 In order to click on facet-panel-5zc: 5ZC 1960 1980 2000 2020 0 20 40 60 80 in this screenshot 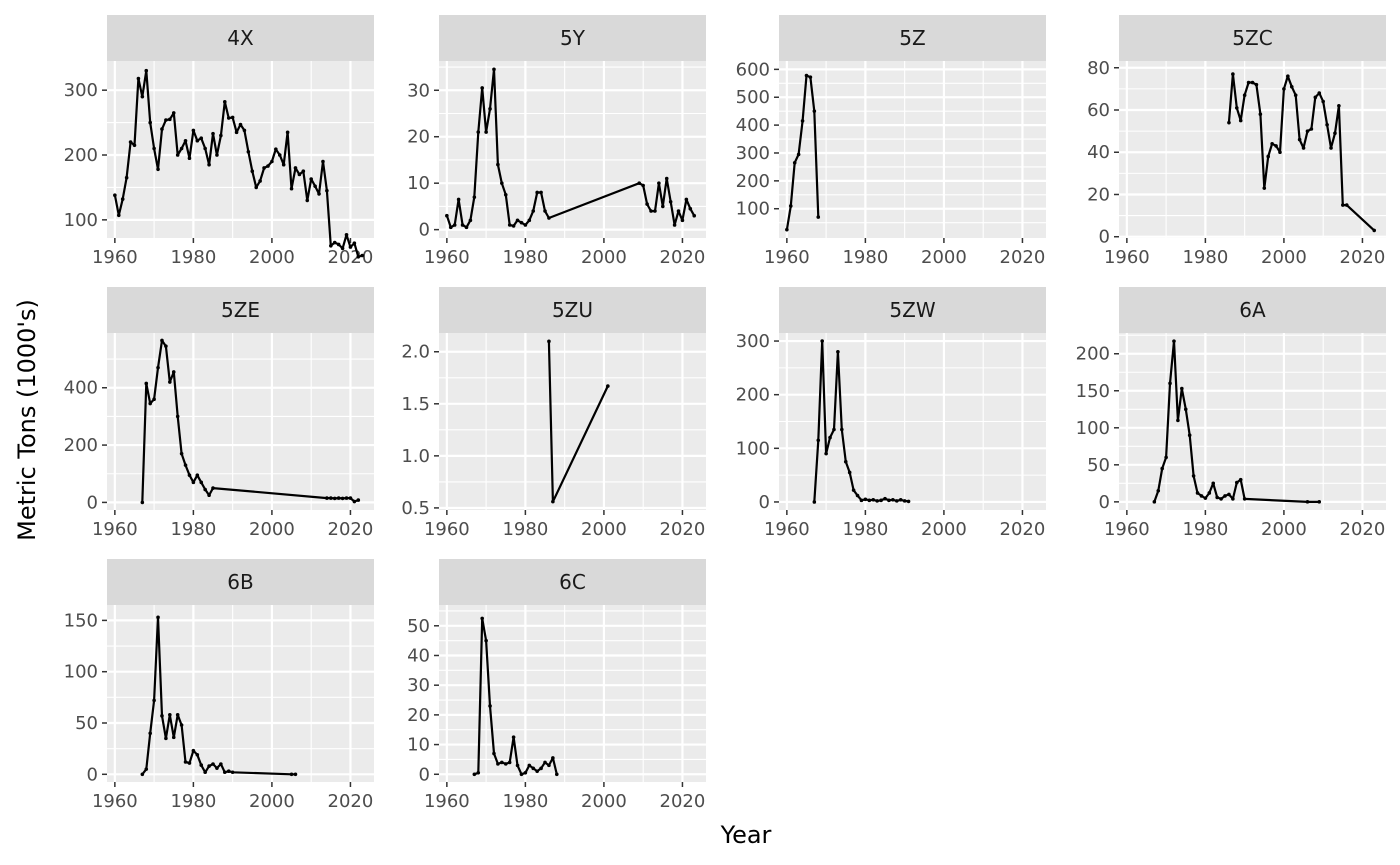, I will do `click(1236, 141)`.